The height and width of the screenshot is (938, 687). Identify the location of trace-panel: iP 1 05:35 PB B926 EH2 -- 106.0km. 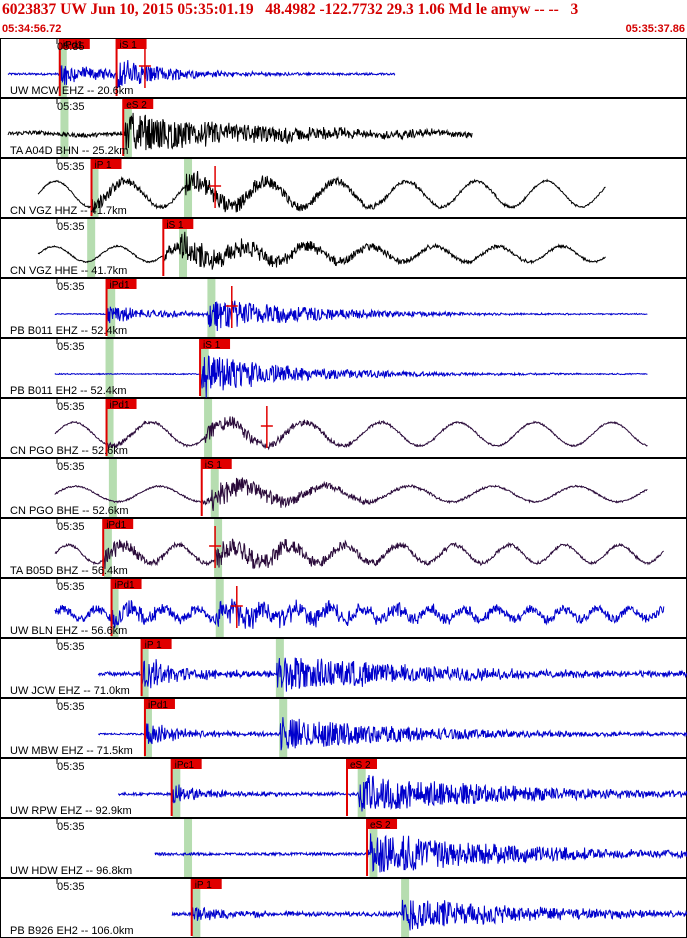
(343, 908).